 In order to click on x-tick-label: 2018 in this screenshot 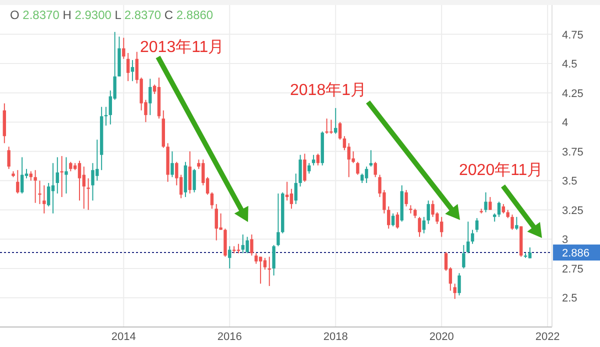, I will do `click(335, 337)`.